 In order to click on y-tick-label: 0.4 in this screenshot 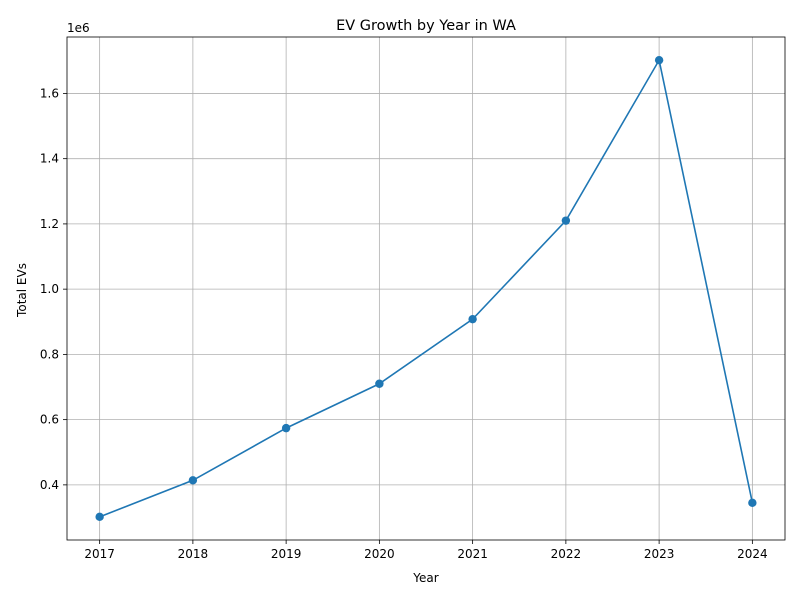, I will do `click(49, 485)`.